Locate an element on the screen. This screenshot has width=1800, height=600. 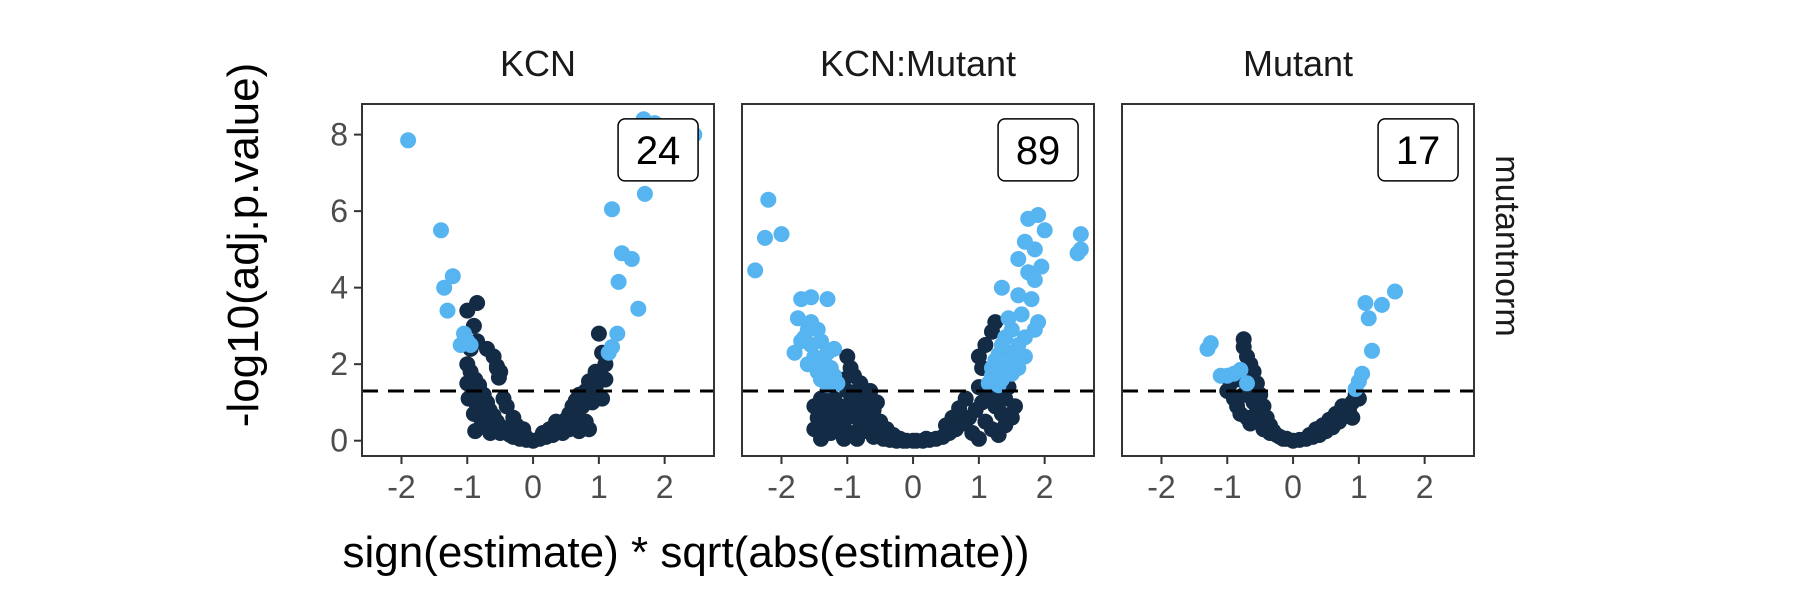
panel-title: Mutant is located at coordinates (1298, 63).